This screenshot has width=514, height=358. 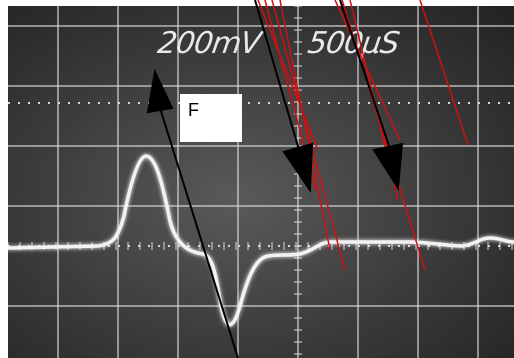 I want to click on arrow-head-up, so click(x=160, y=91).